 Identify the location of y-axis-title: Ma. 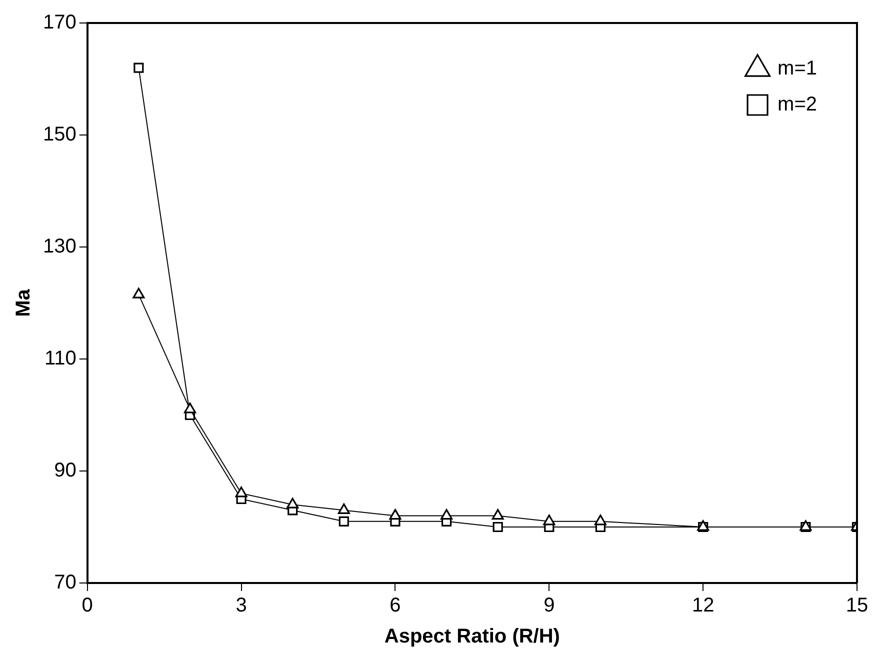
(23, 302).